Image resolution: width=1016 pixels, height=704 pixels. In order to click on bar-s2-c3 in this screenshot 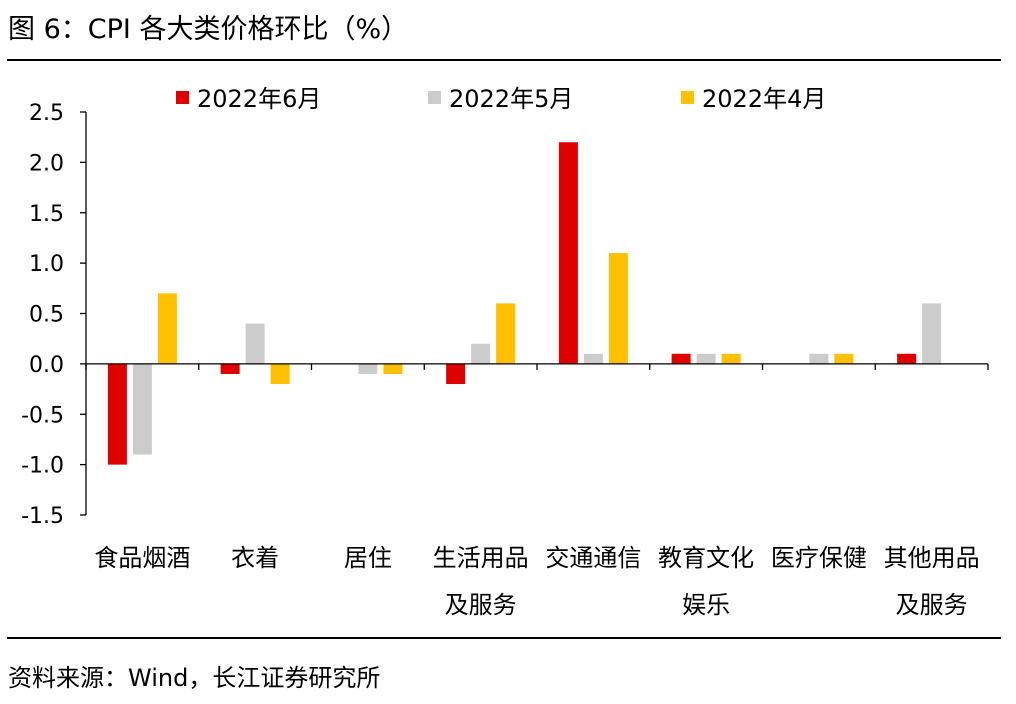, I will do `click(506, 333)`.